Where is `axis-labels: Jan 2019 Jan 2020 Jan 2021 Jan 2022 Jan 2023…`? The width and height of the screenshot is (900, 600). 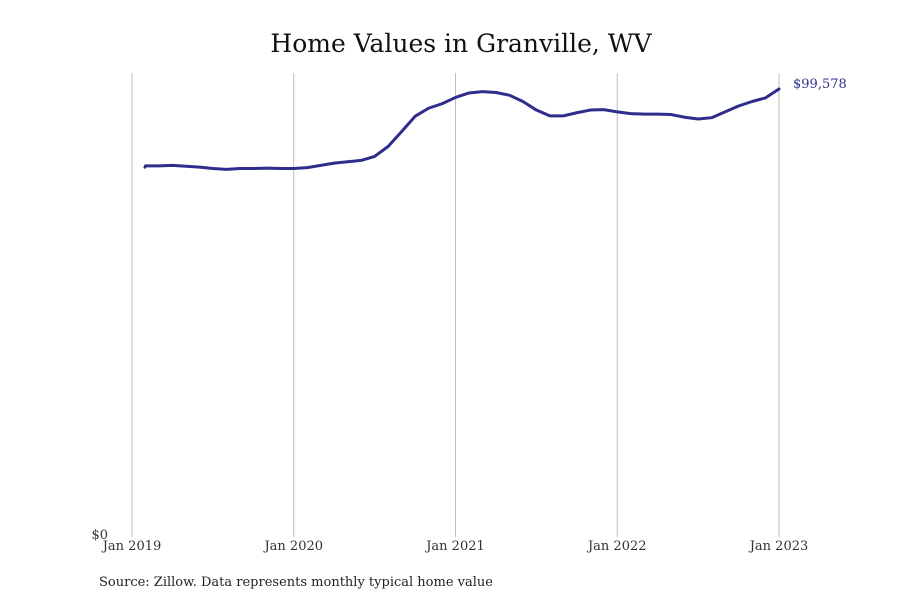
axis-labels: Jan 2019 Jan 2020 Jan 2021 Jan 2022 Jan 2023… is located at coordinates (449, 541).